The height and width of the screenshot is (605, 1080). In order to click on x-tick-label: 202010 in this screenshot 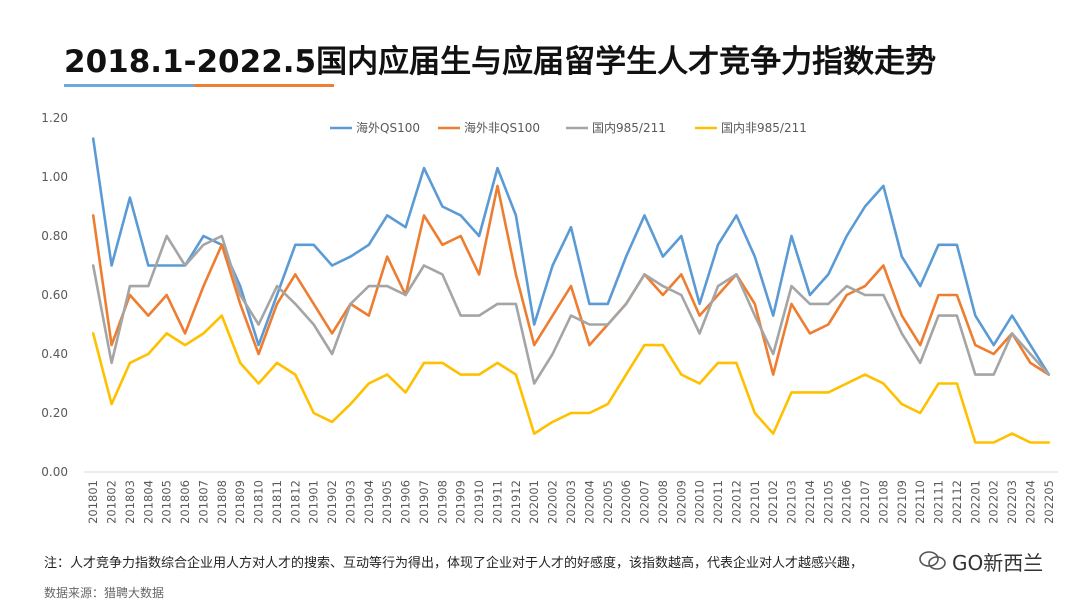, I will do `click(700, 502)`.